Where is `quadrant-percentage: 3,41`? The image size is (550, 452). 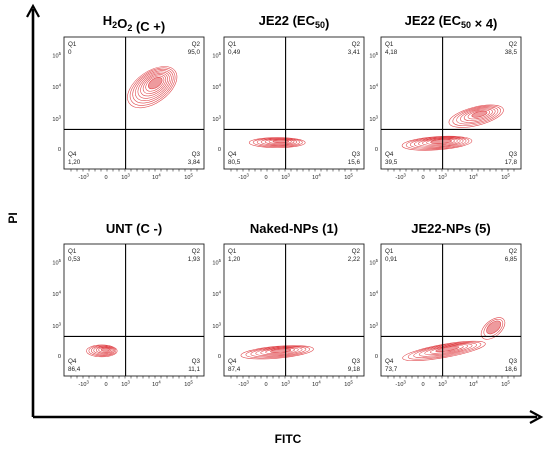
quadrant-percentage: 3,41 is located at coordinates (354, 52).